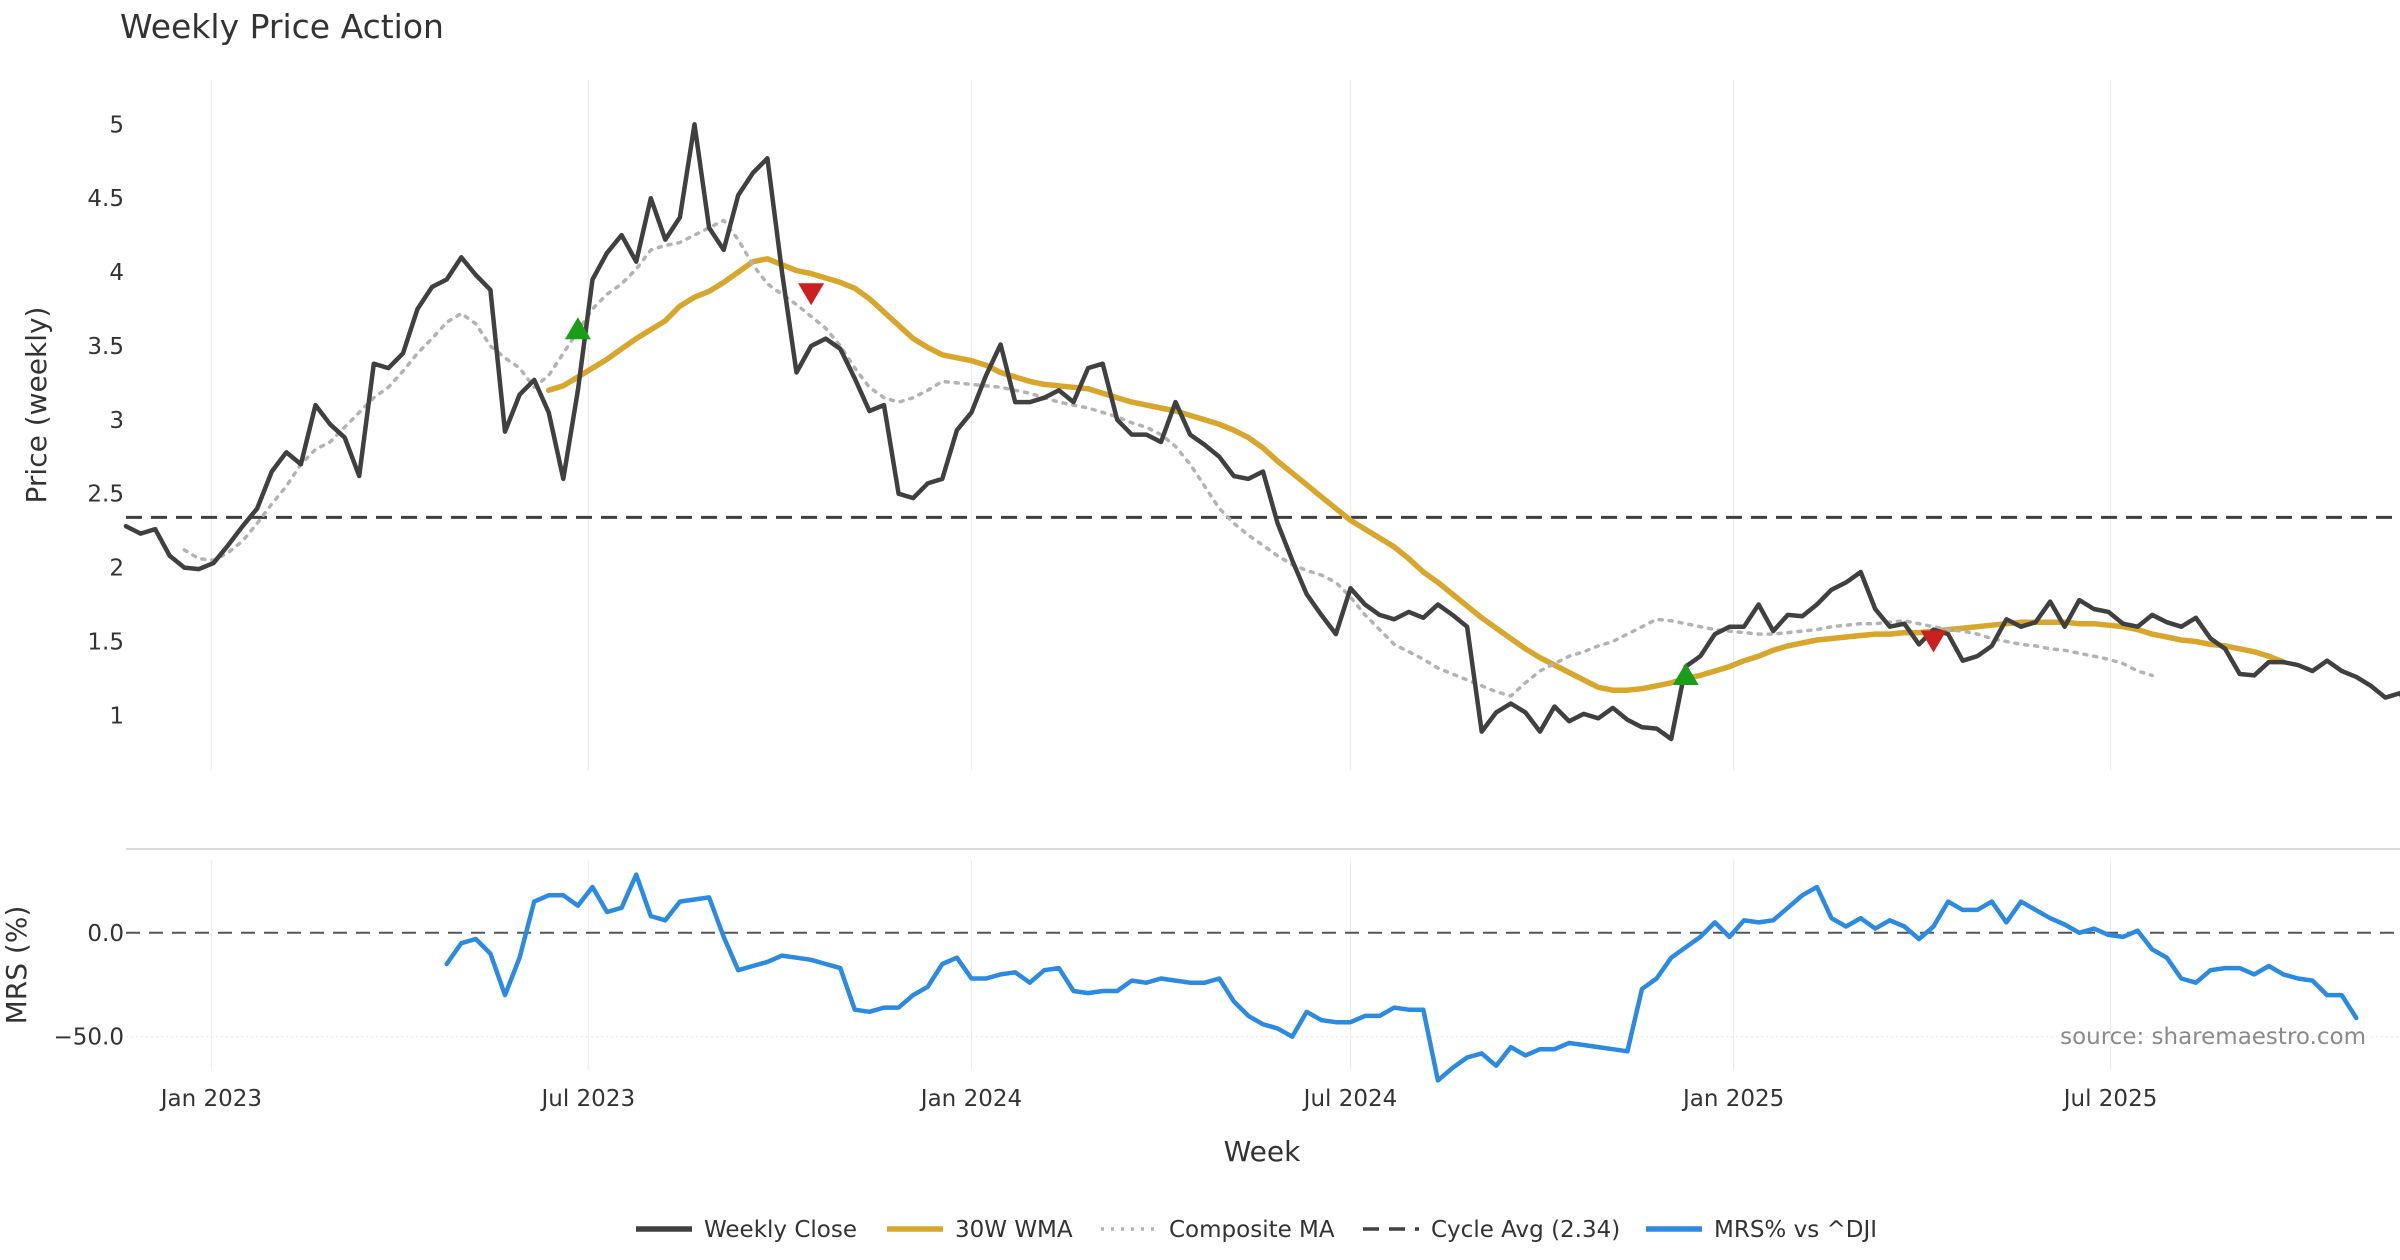 The image size is (2400, 1260). What do you see at coordinates (210, 1099) in the screenshot?
I see `x-tick-label: Jan 2023` at bounding box center [210, 1099].